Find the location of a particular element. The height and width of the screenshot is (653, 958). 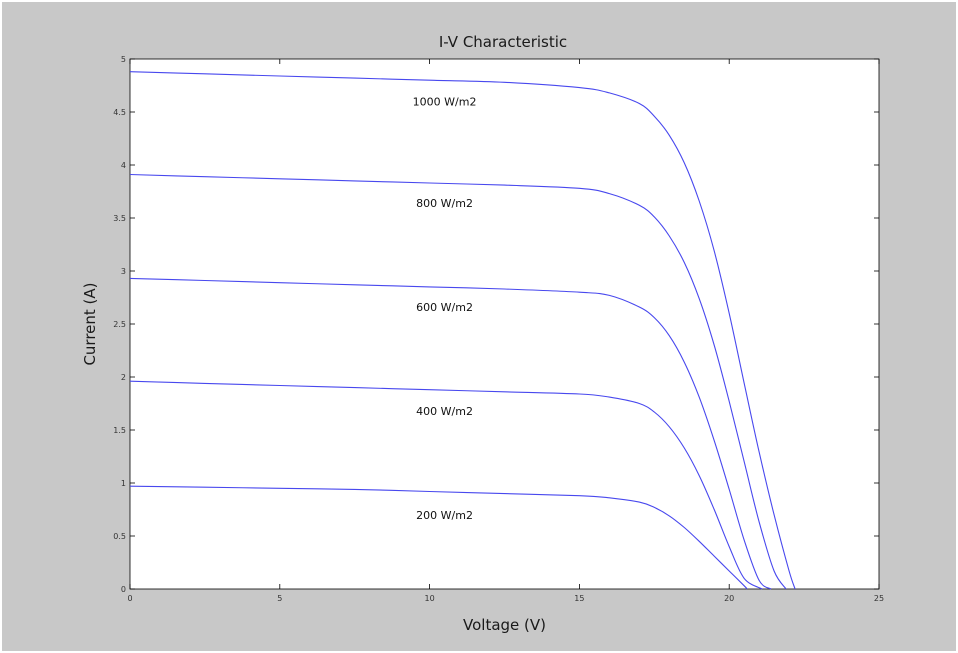

x-tick-label: 0 is located at coordinates (129, 598).